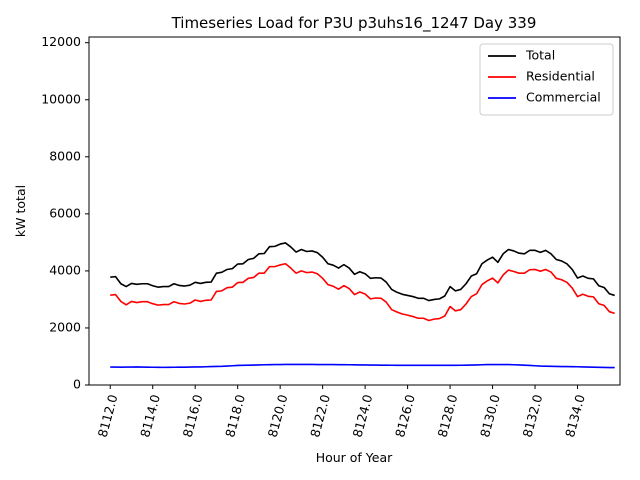 The image size is (640, 480). What do you see at coordinates (61, 98) in the screenshot?
I see `y-tick-label: 10000` at bounding box center [61, 98].